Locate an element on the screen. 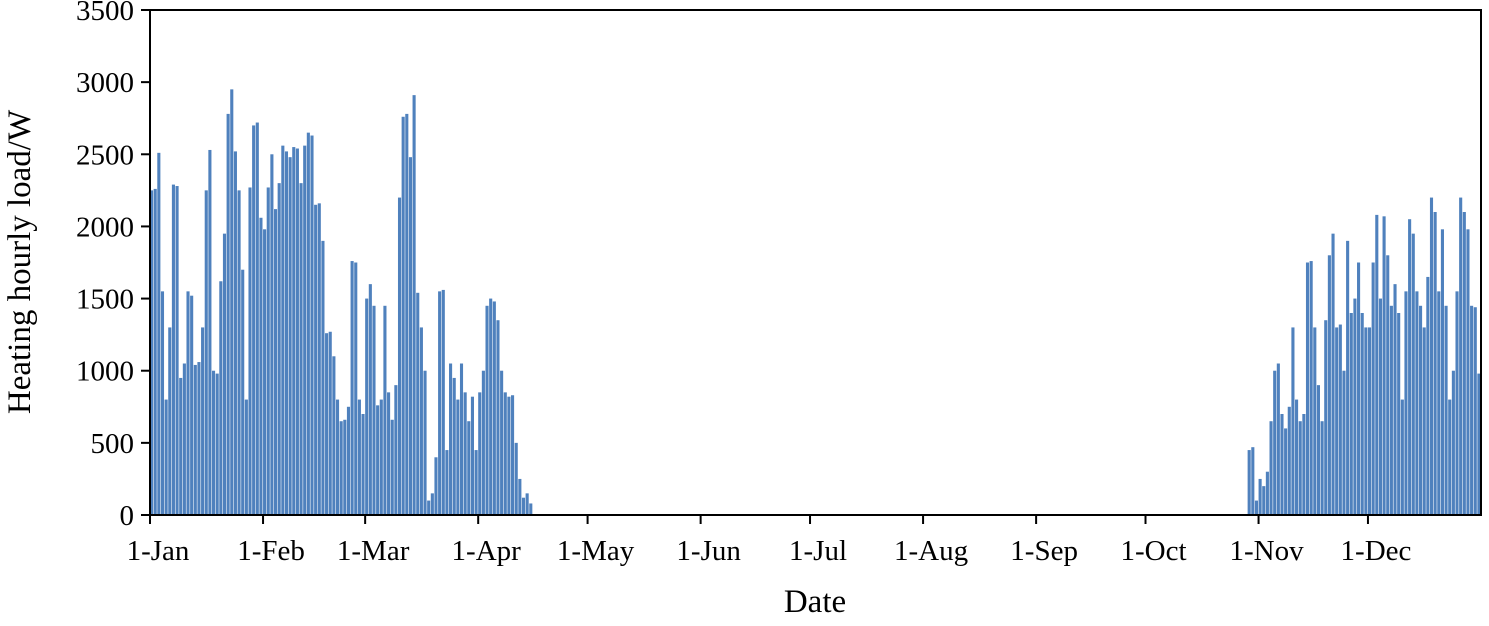 The image size is (1489, 626). x-tick-label: 1-Nov is located at coordinates (1267, 551).